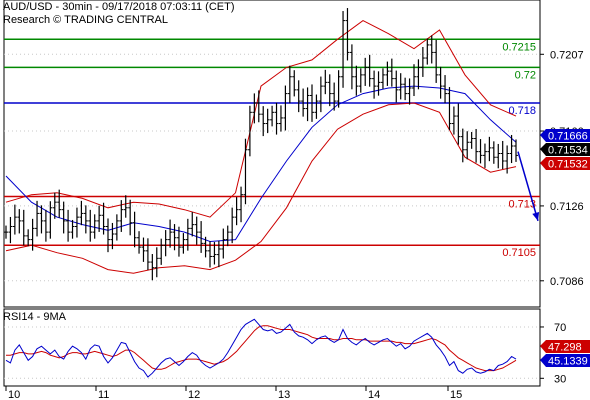 Image resolution: width=590 pixels, height=400 pixels. I want to click on price-badge: 0.71532, so click(565, 164).